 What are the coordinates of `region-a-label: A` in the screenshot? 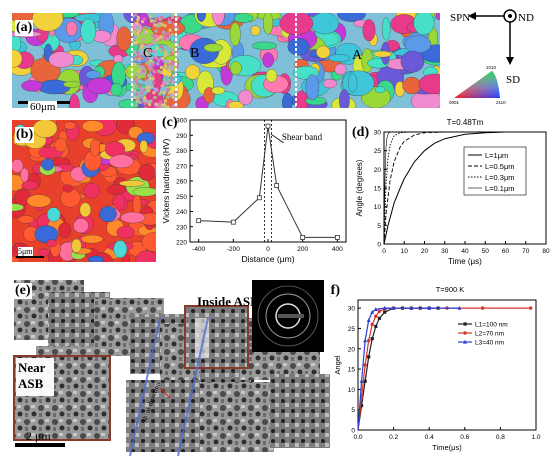 It's located at (357, 55).